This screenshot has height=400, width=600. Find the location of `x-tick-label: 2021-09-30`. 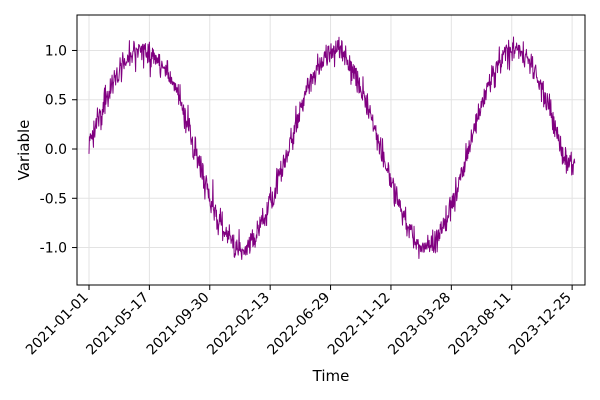

x-tick-label: 2021-09-30 is located at coordinates (178, 324).